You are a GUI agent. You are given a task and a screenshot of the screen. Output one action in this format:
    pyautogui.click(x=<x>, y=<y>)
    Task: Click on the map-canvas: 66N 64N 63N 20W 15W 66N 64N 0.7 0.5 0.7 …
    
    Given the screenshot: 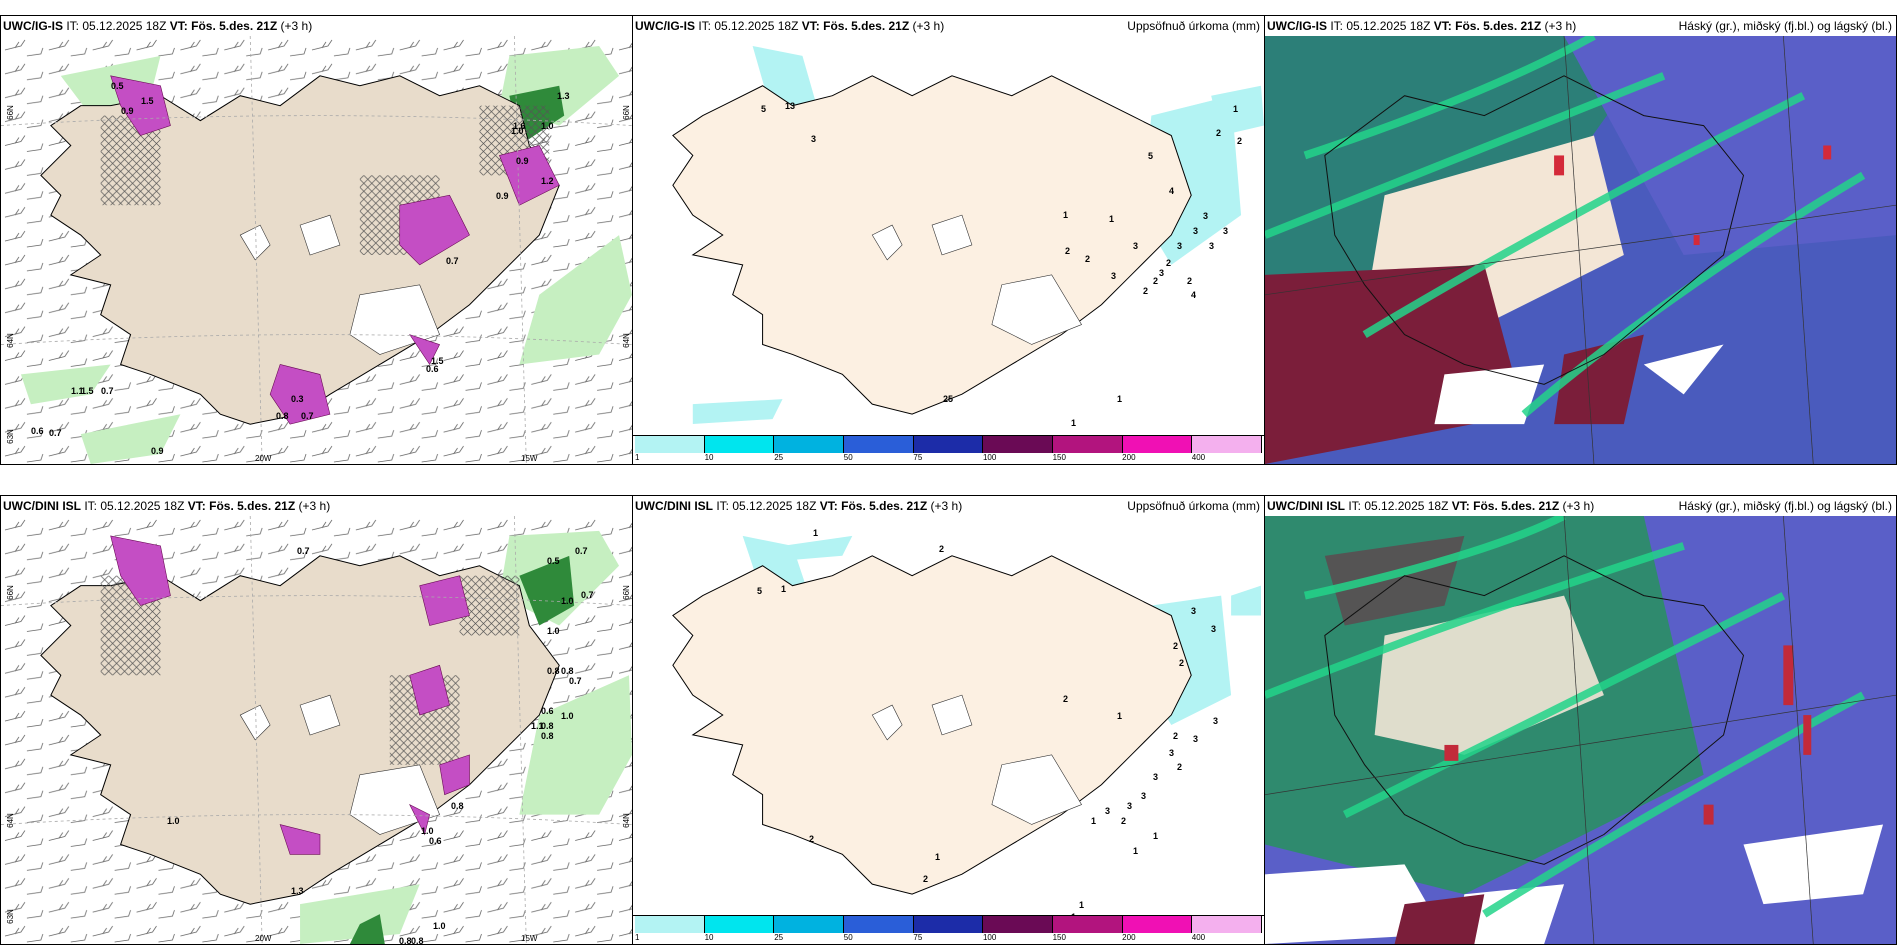 What is the action you would take?
    pyautogui.click(x=316, y=730)
    